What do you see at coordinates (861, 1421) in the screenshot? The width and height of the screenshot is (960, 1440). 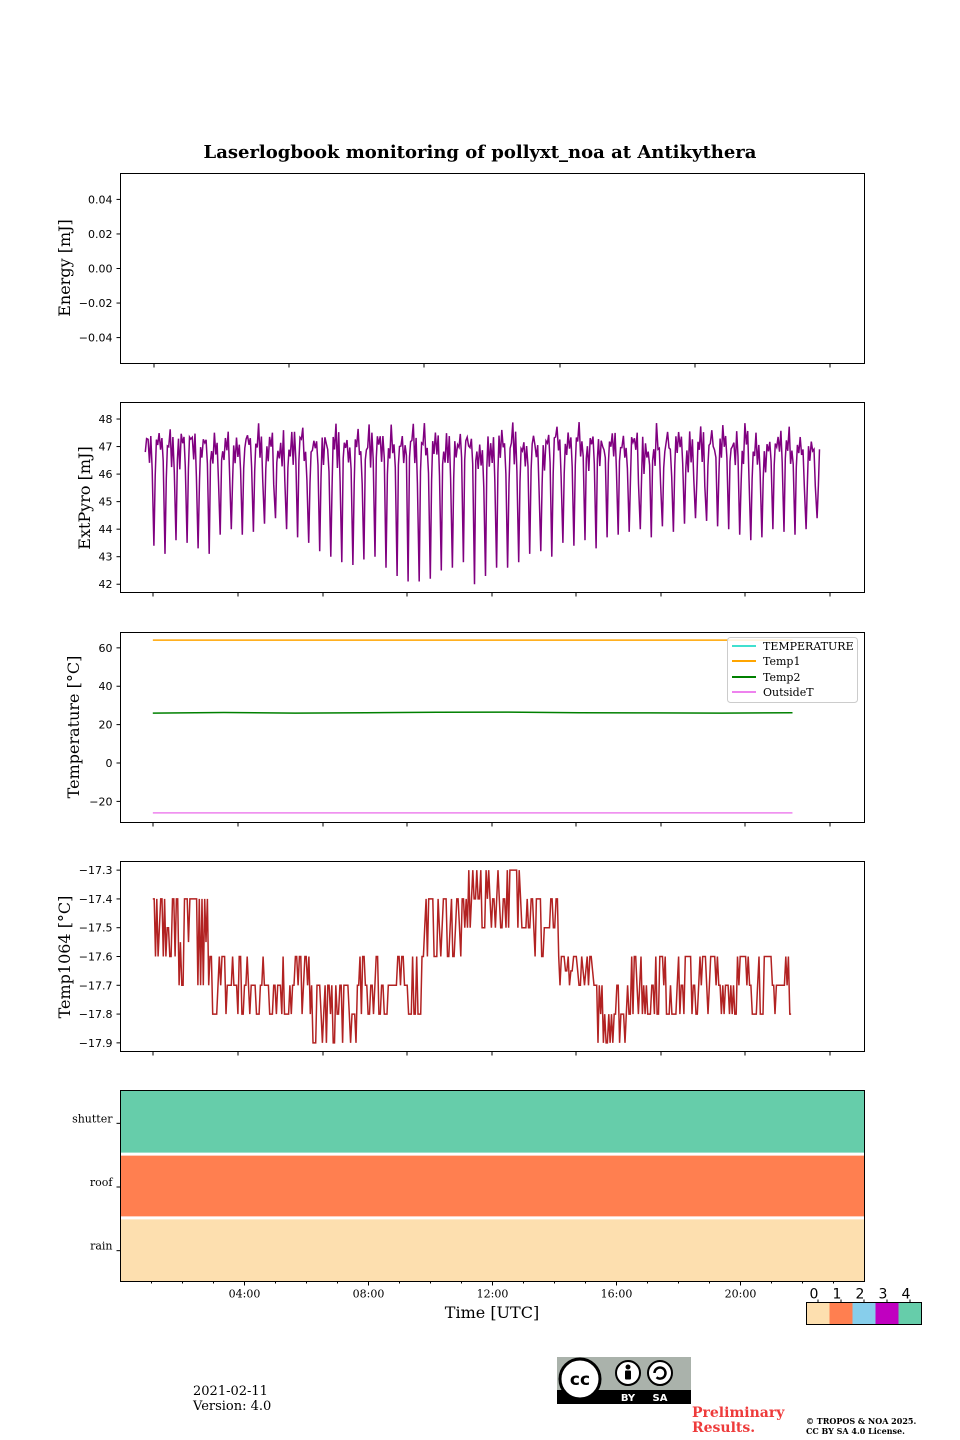 I see `copyright-line-1: © TROPOS & NOA 2025.` at bounding box center [861, 1421].